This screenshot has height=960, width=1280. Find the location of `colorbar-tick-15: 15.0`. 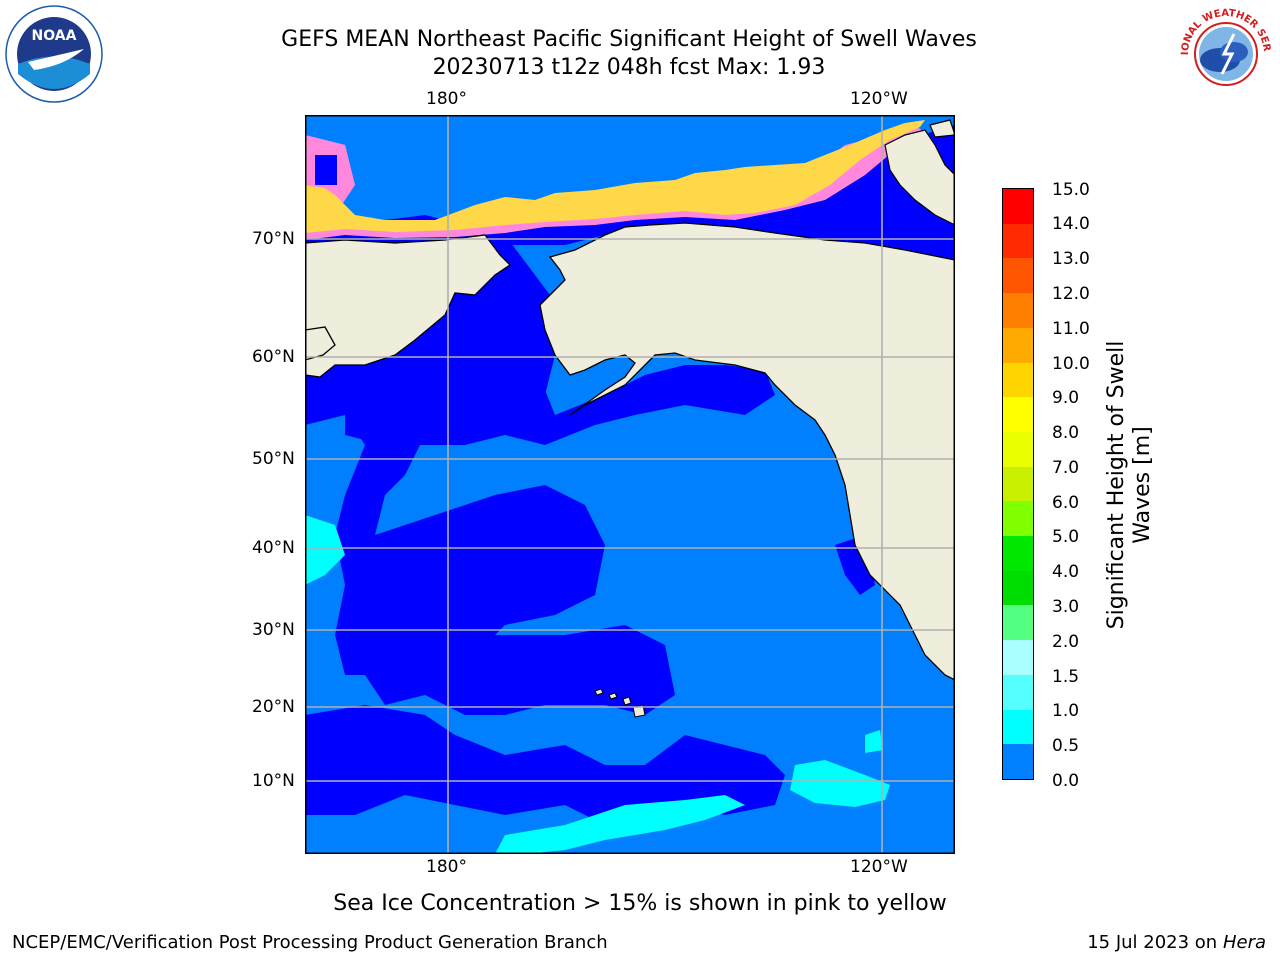

colorbar-tick-15: 15.0 is located at coordinates (1071, 190).